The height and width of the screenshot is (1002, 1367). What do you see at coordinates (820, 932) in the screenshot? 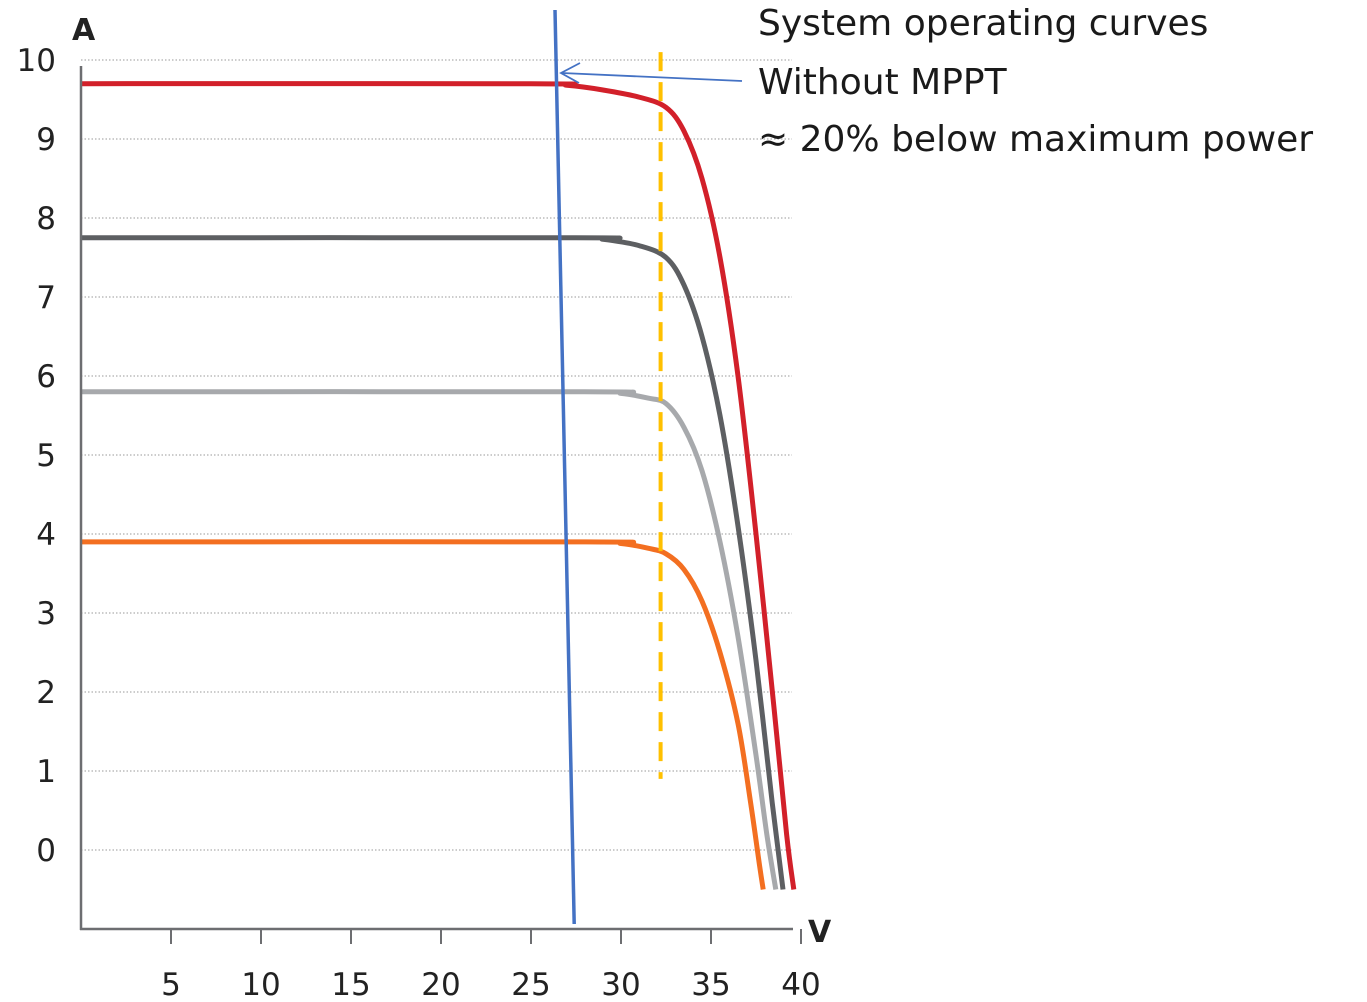
I see `x-axis-title: V` at bounding box center [820, 932].